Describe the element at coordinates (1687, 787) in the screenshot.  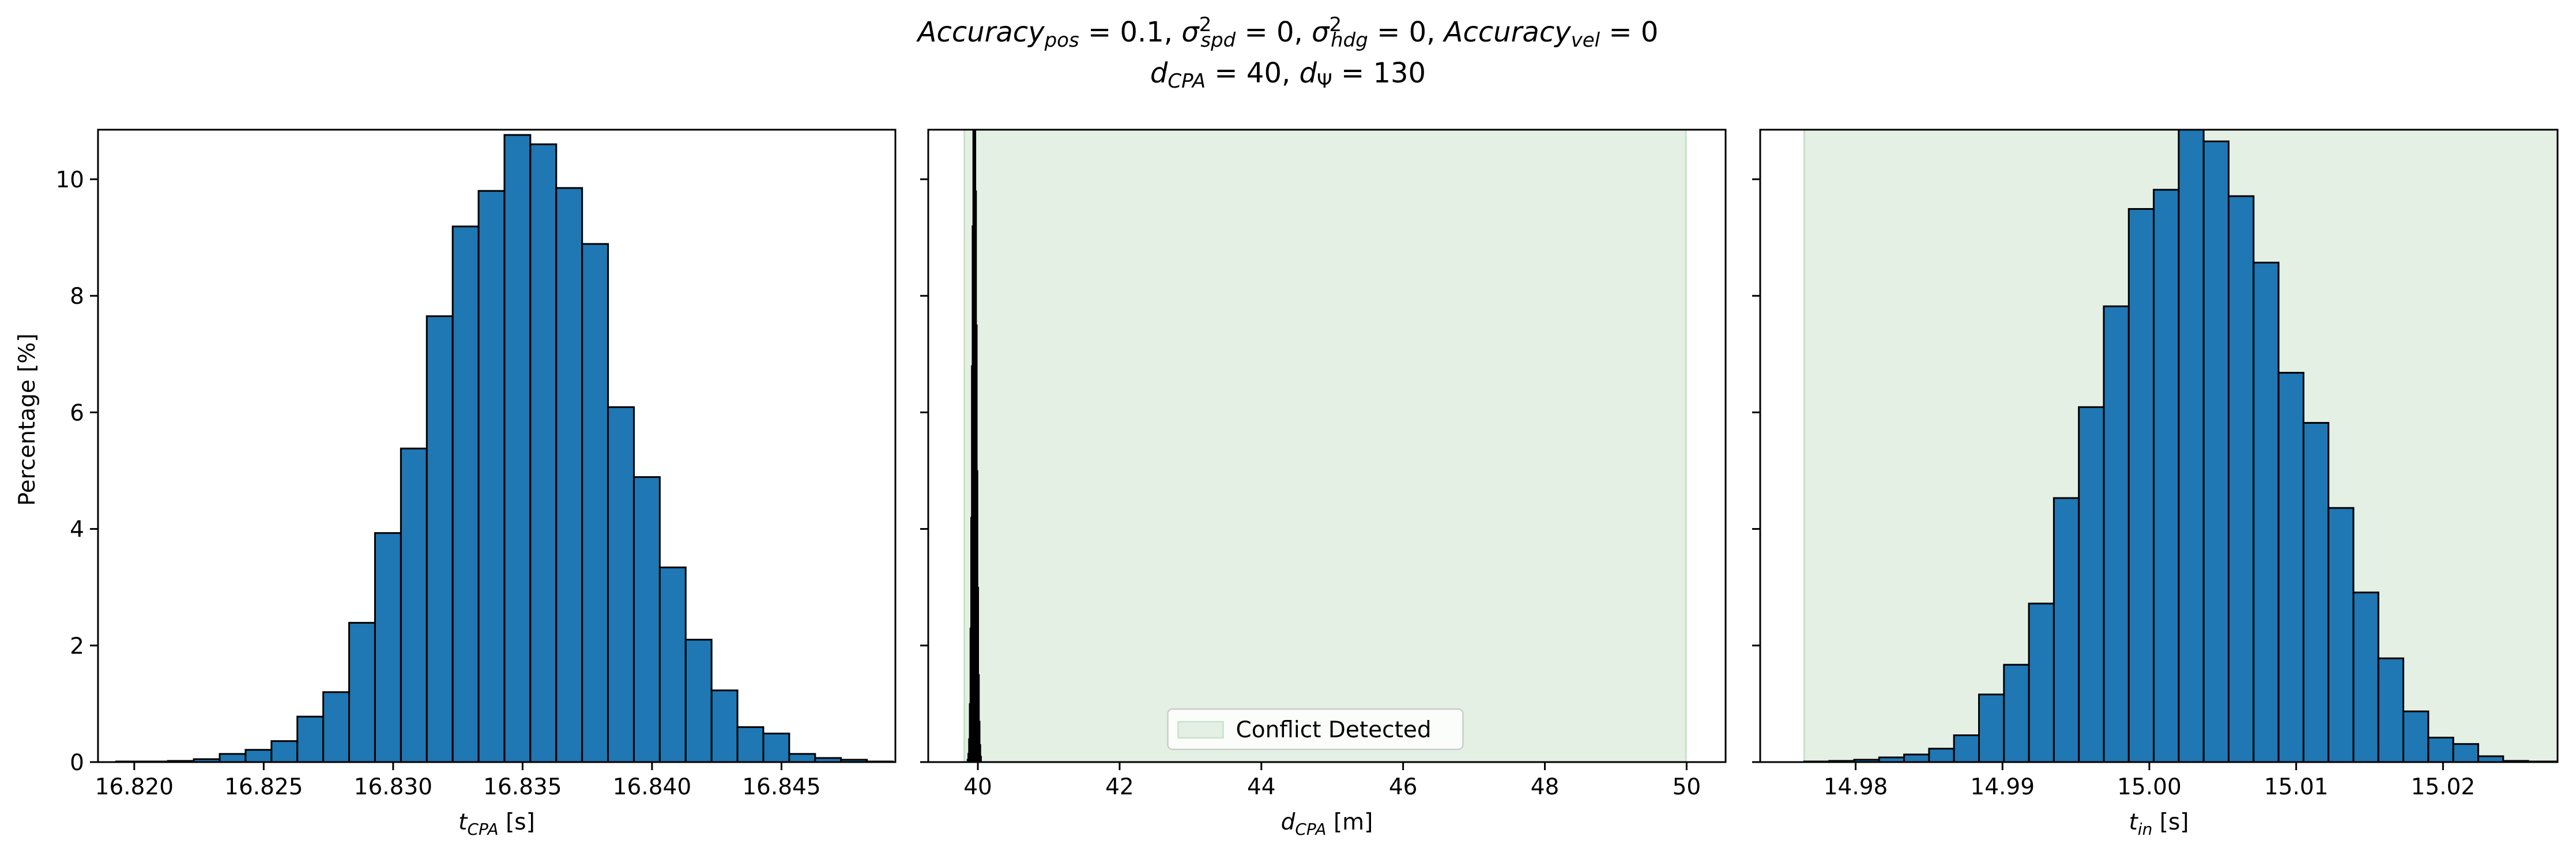
I see `x-tick-label: 50` at that location.